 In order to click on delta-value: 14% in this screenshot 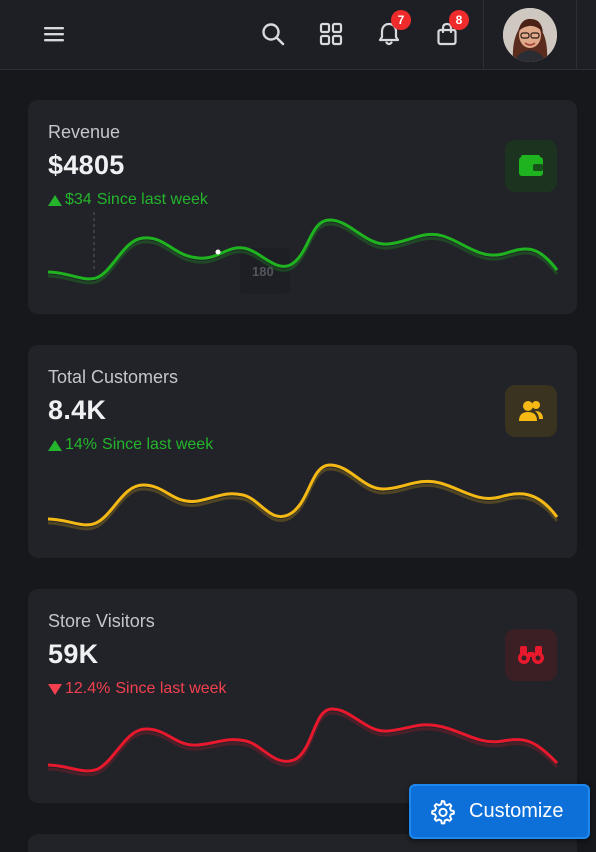, I will do `click(81, 444)`.